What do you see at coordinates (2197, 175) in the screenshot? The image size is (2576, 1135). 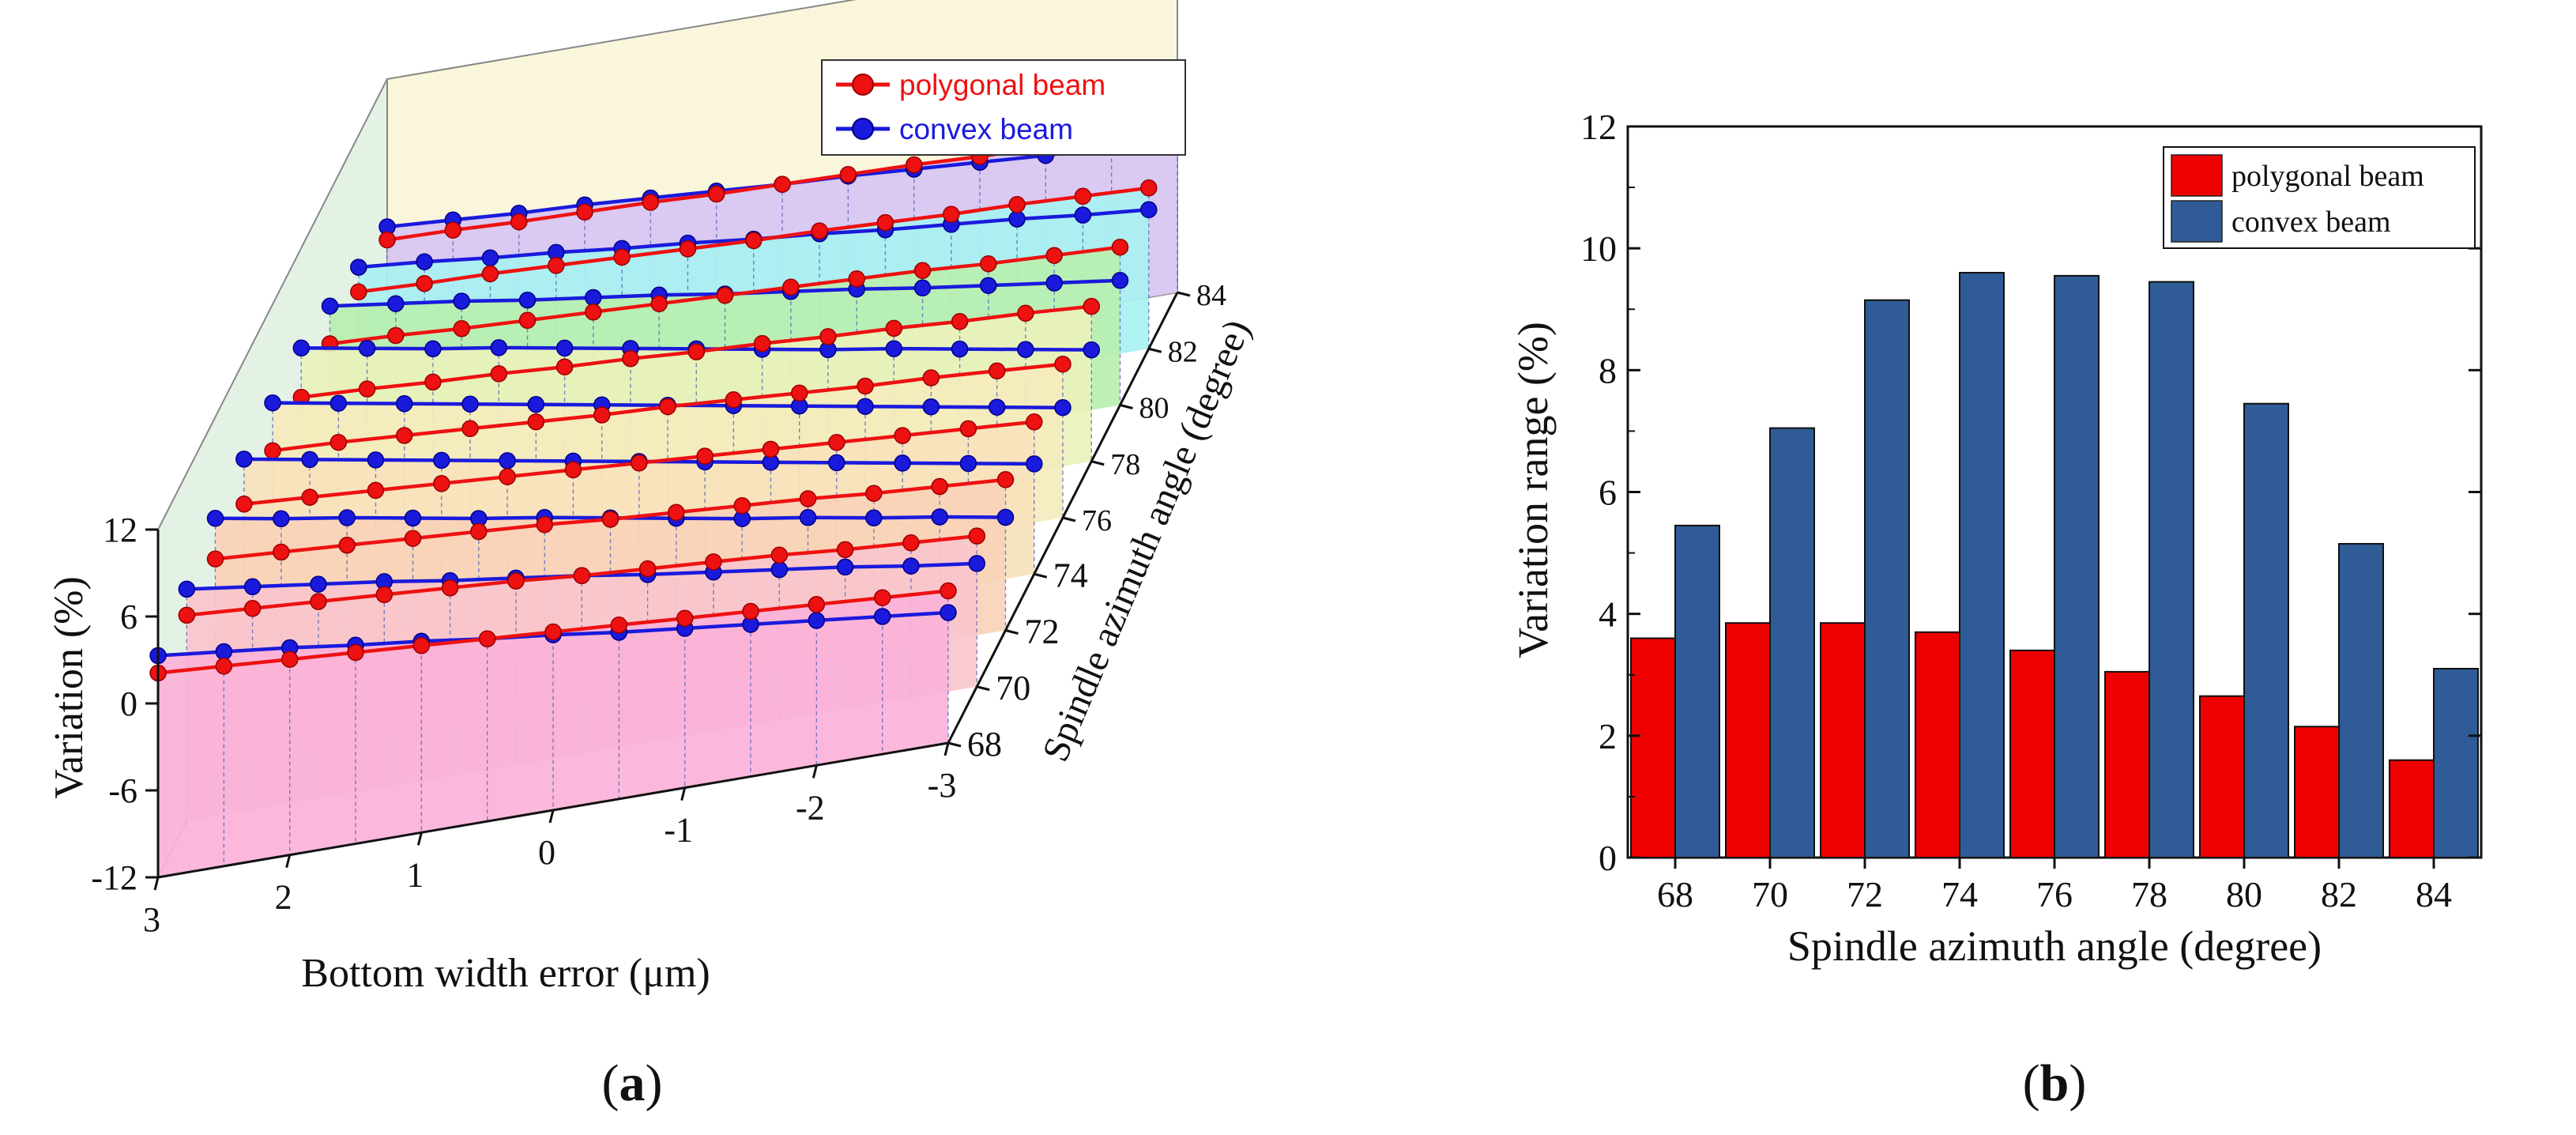 I see `panel-b-legend-polygonal-swatch` at bounding box center [2197, 175].